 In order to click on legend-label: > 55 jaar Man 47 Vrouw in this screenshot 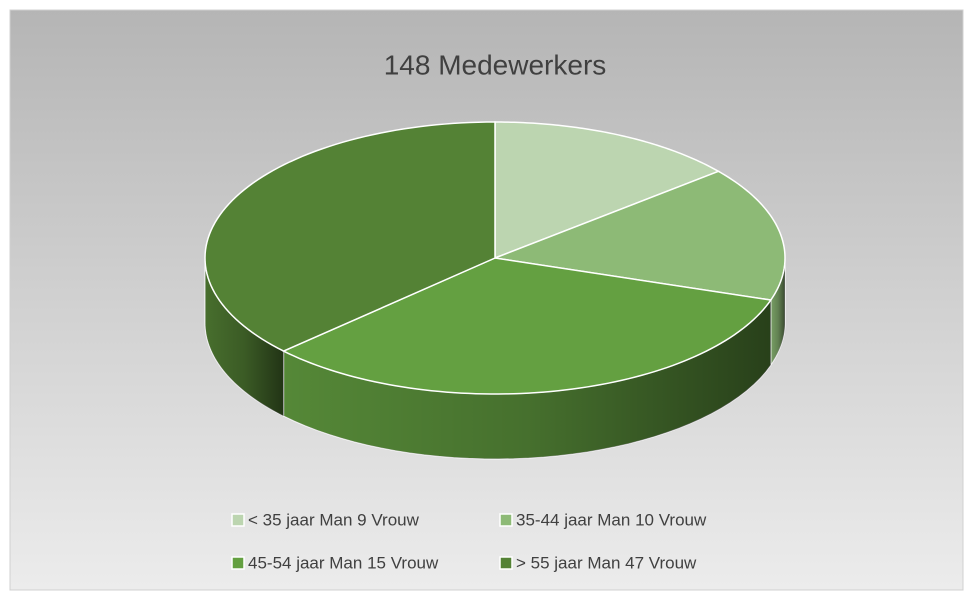, I will do `click(606, 562)`.